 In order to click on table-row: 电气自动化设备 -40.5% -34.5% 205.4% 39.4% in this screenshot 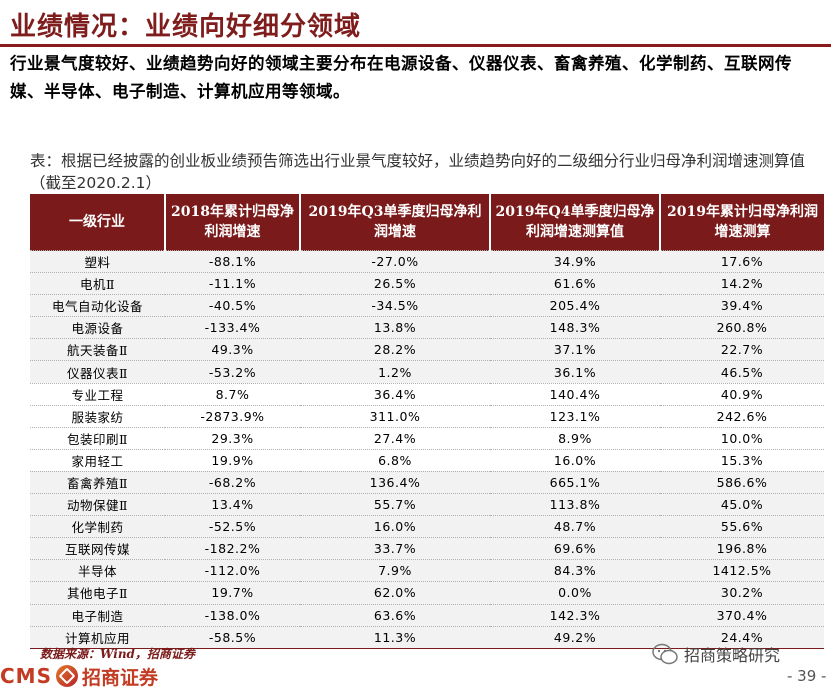, I will do `click(427, 305)`.